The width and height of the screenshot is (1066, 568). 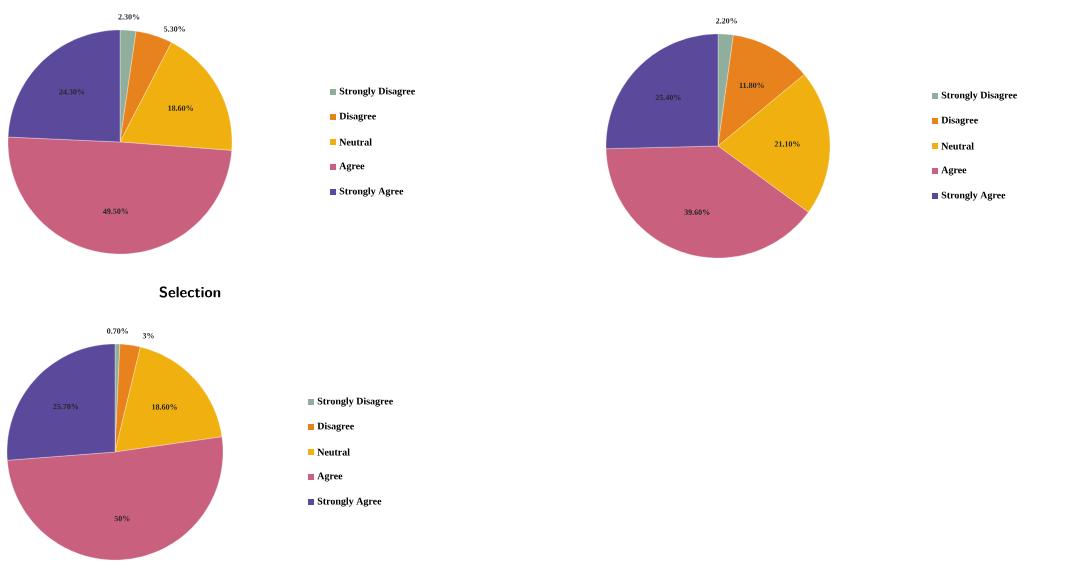 I want to click on data-label: 25.40%, so click(x=668, y=97).